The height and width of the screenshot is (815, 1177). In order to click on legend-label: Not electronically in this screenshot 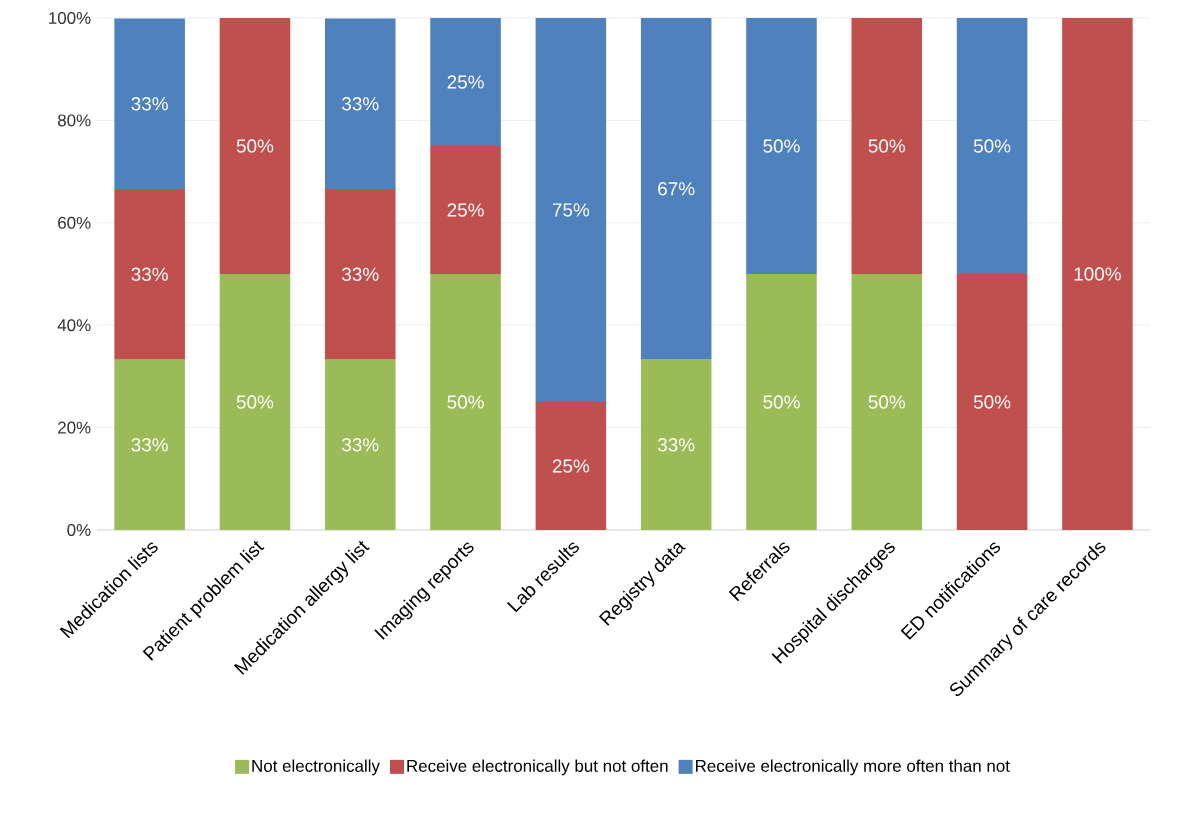, I will do `click(316, 767)`.